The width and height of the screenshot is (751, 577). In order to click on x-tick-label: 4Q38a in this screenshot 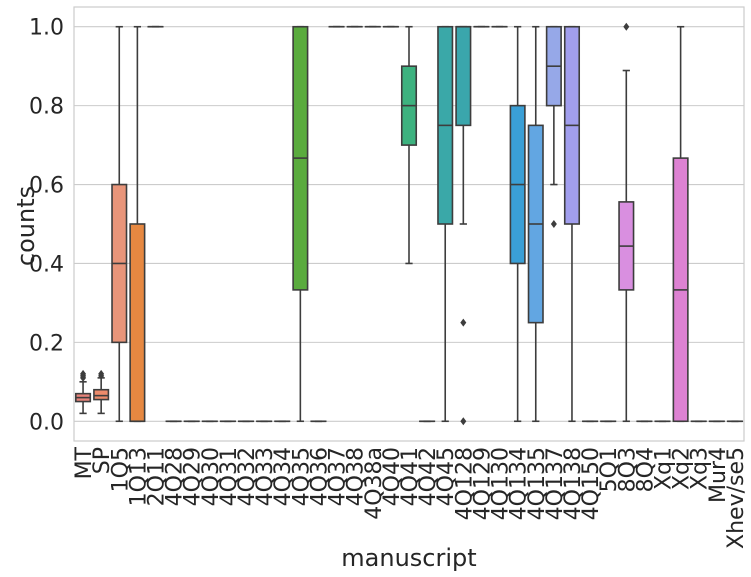, I will do `click(374, 483)`.